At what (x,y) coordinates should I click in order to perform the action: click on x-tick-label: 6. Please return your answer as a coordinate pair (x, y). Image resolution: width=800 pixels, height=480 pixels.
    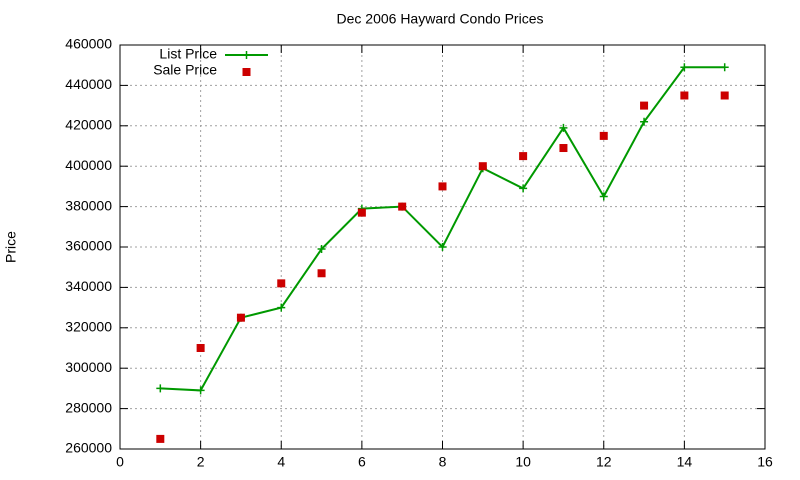
    Looking at the image, I should click on (362, 462).